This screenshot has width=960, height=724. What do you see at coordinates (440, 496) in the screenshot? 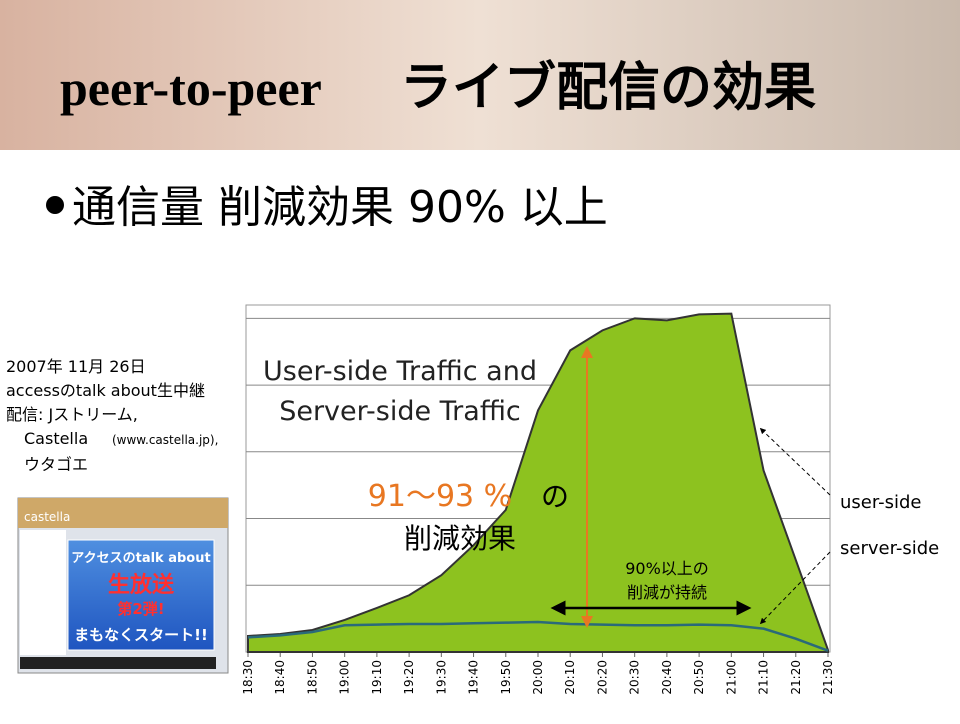
I see `annotation: 91～93 %` at bounding box center [440, 496].